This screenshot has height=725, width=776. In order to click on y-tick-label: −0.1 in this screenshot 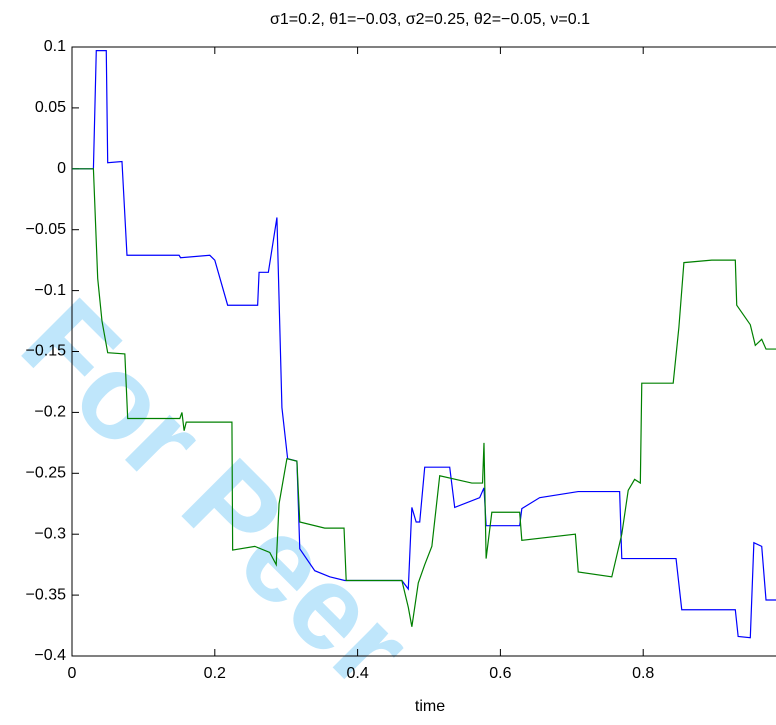, I will do `click(50, 290)`.